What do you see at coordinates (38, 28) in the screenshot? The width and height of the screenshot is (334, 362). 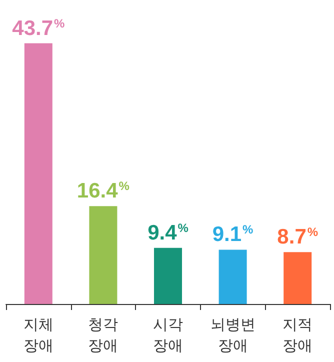 I see `data-label: 43.7%` at bounding box center [38, 28].